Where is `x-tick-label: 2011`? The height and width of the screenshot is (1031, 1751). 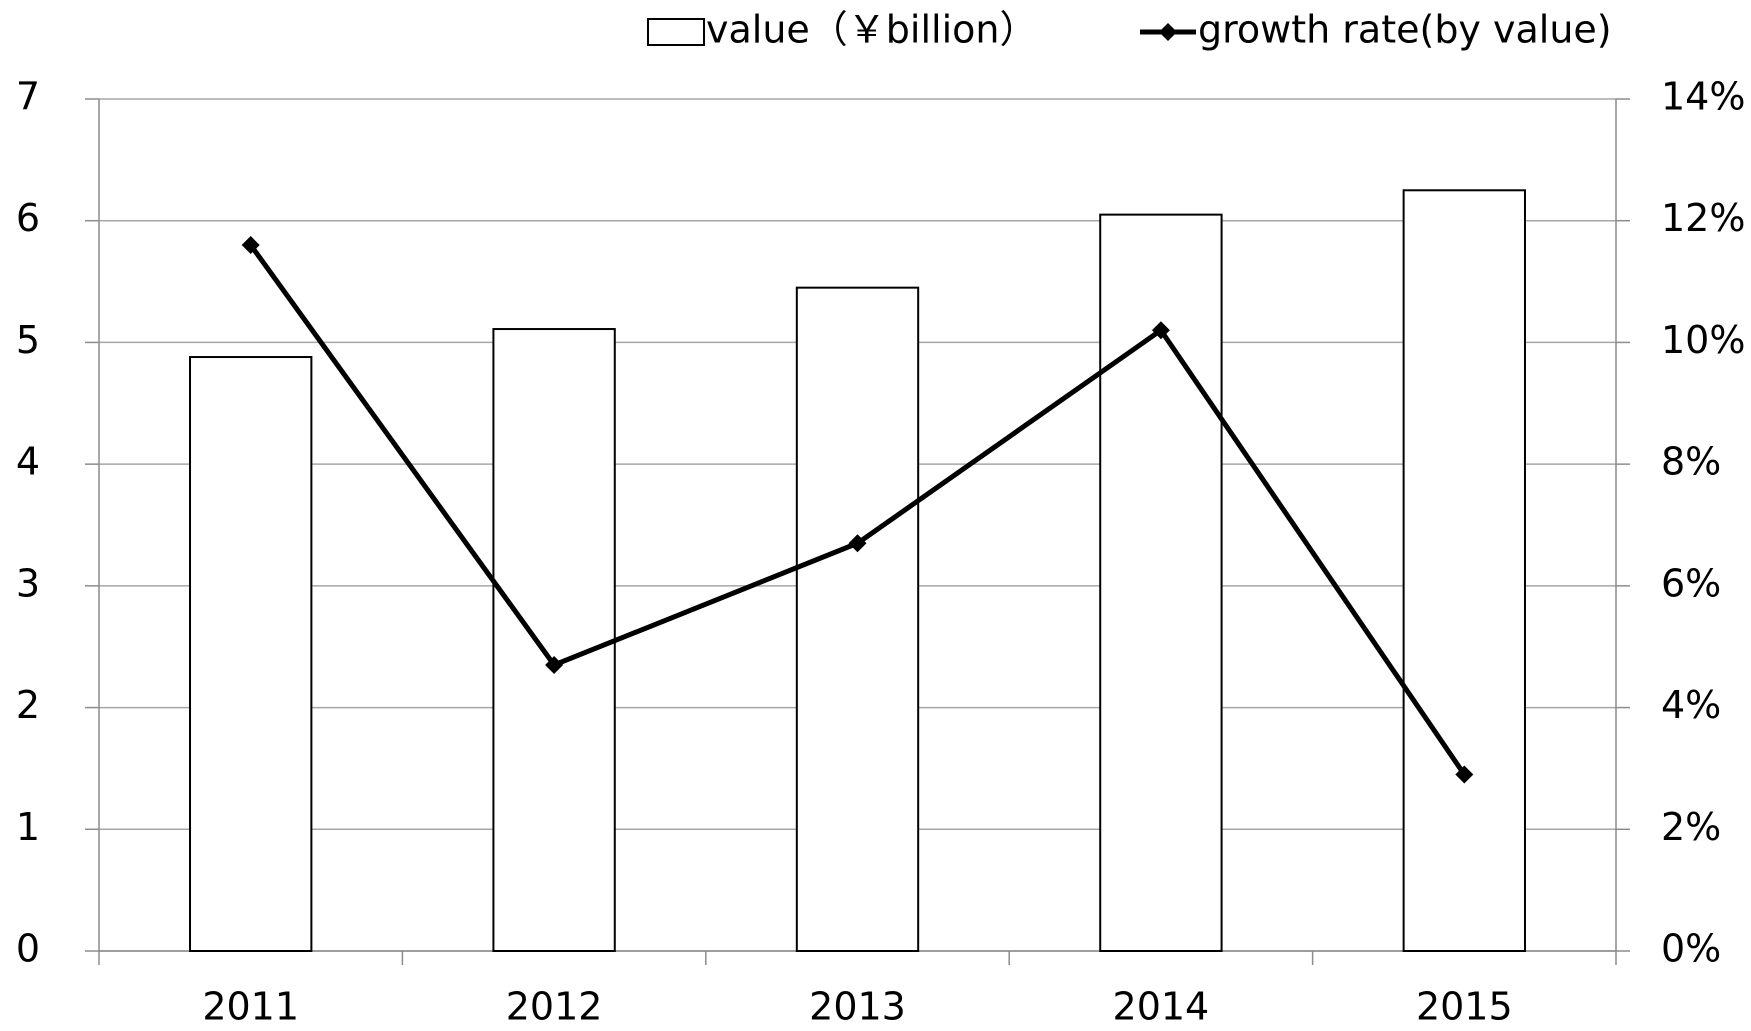 x-tick-label: 2011 is located at coordinates (250, 1007).